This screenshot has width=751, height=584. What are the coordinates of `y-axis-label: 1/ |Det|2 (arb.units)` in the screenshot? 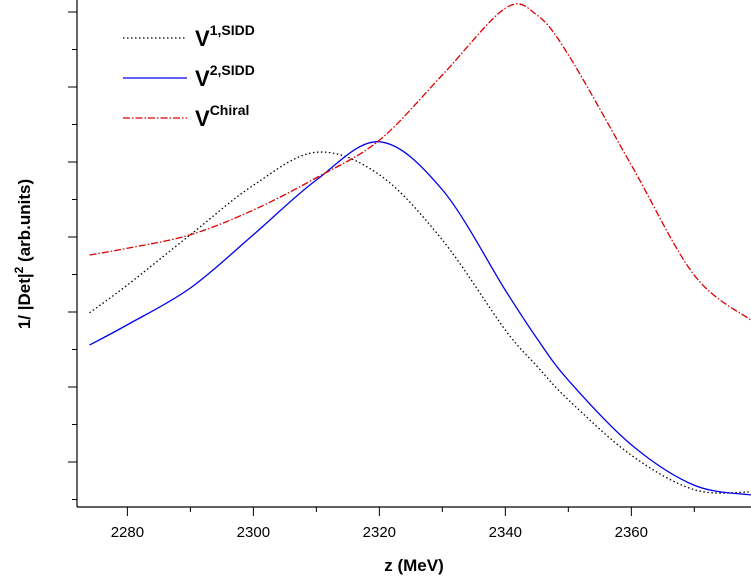 It's located at (23, 254).